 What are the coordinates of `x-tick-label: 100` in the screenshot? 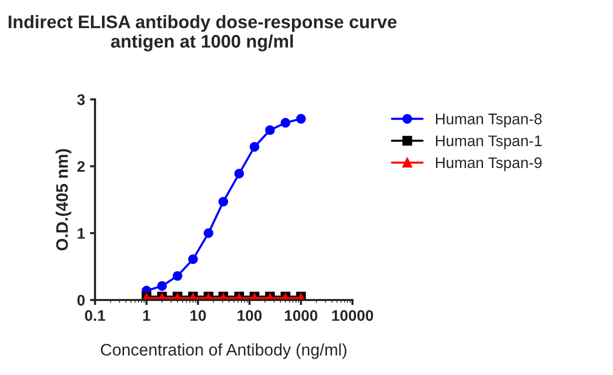 It's located at (250, 315).